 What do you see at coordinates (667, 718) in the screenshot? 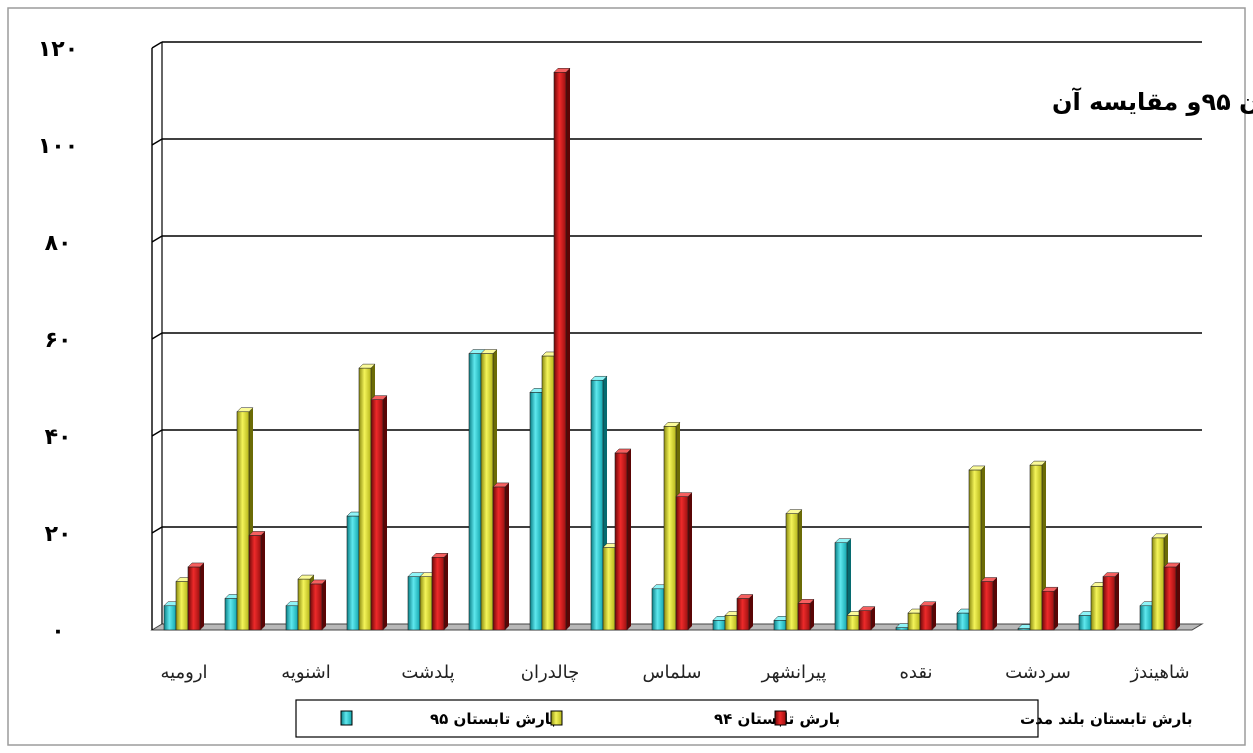
I see `legend-box` at bounding box center [667, 718].